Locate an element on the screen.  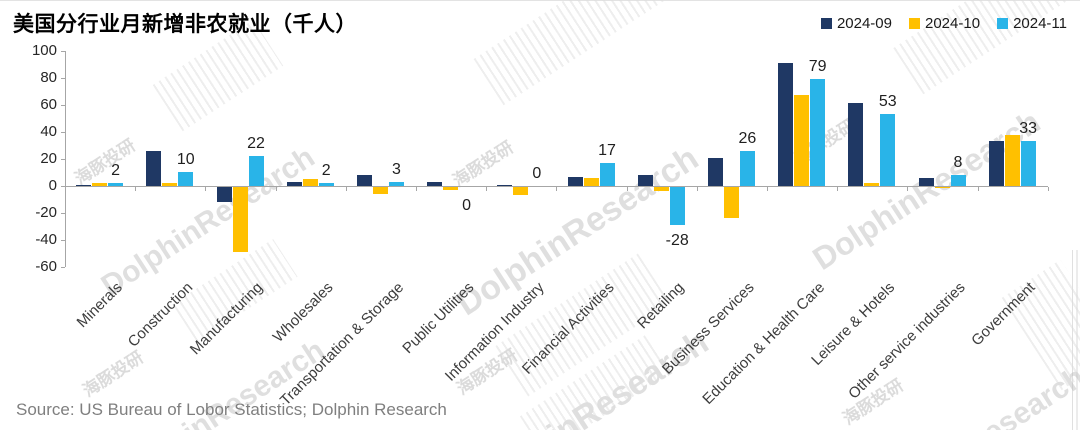
category-label: Other service industries is located at coordinates (907, 341).